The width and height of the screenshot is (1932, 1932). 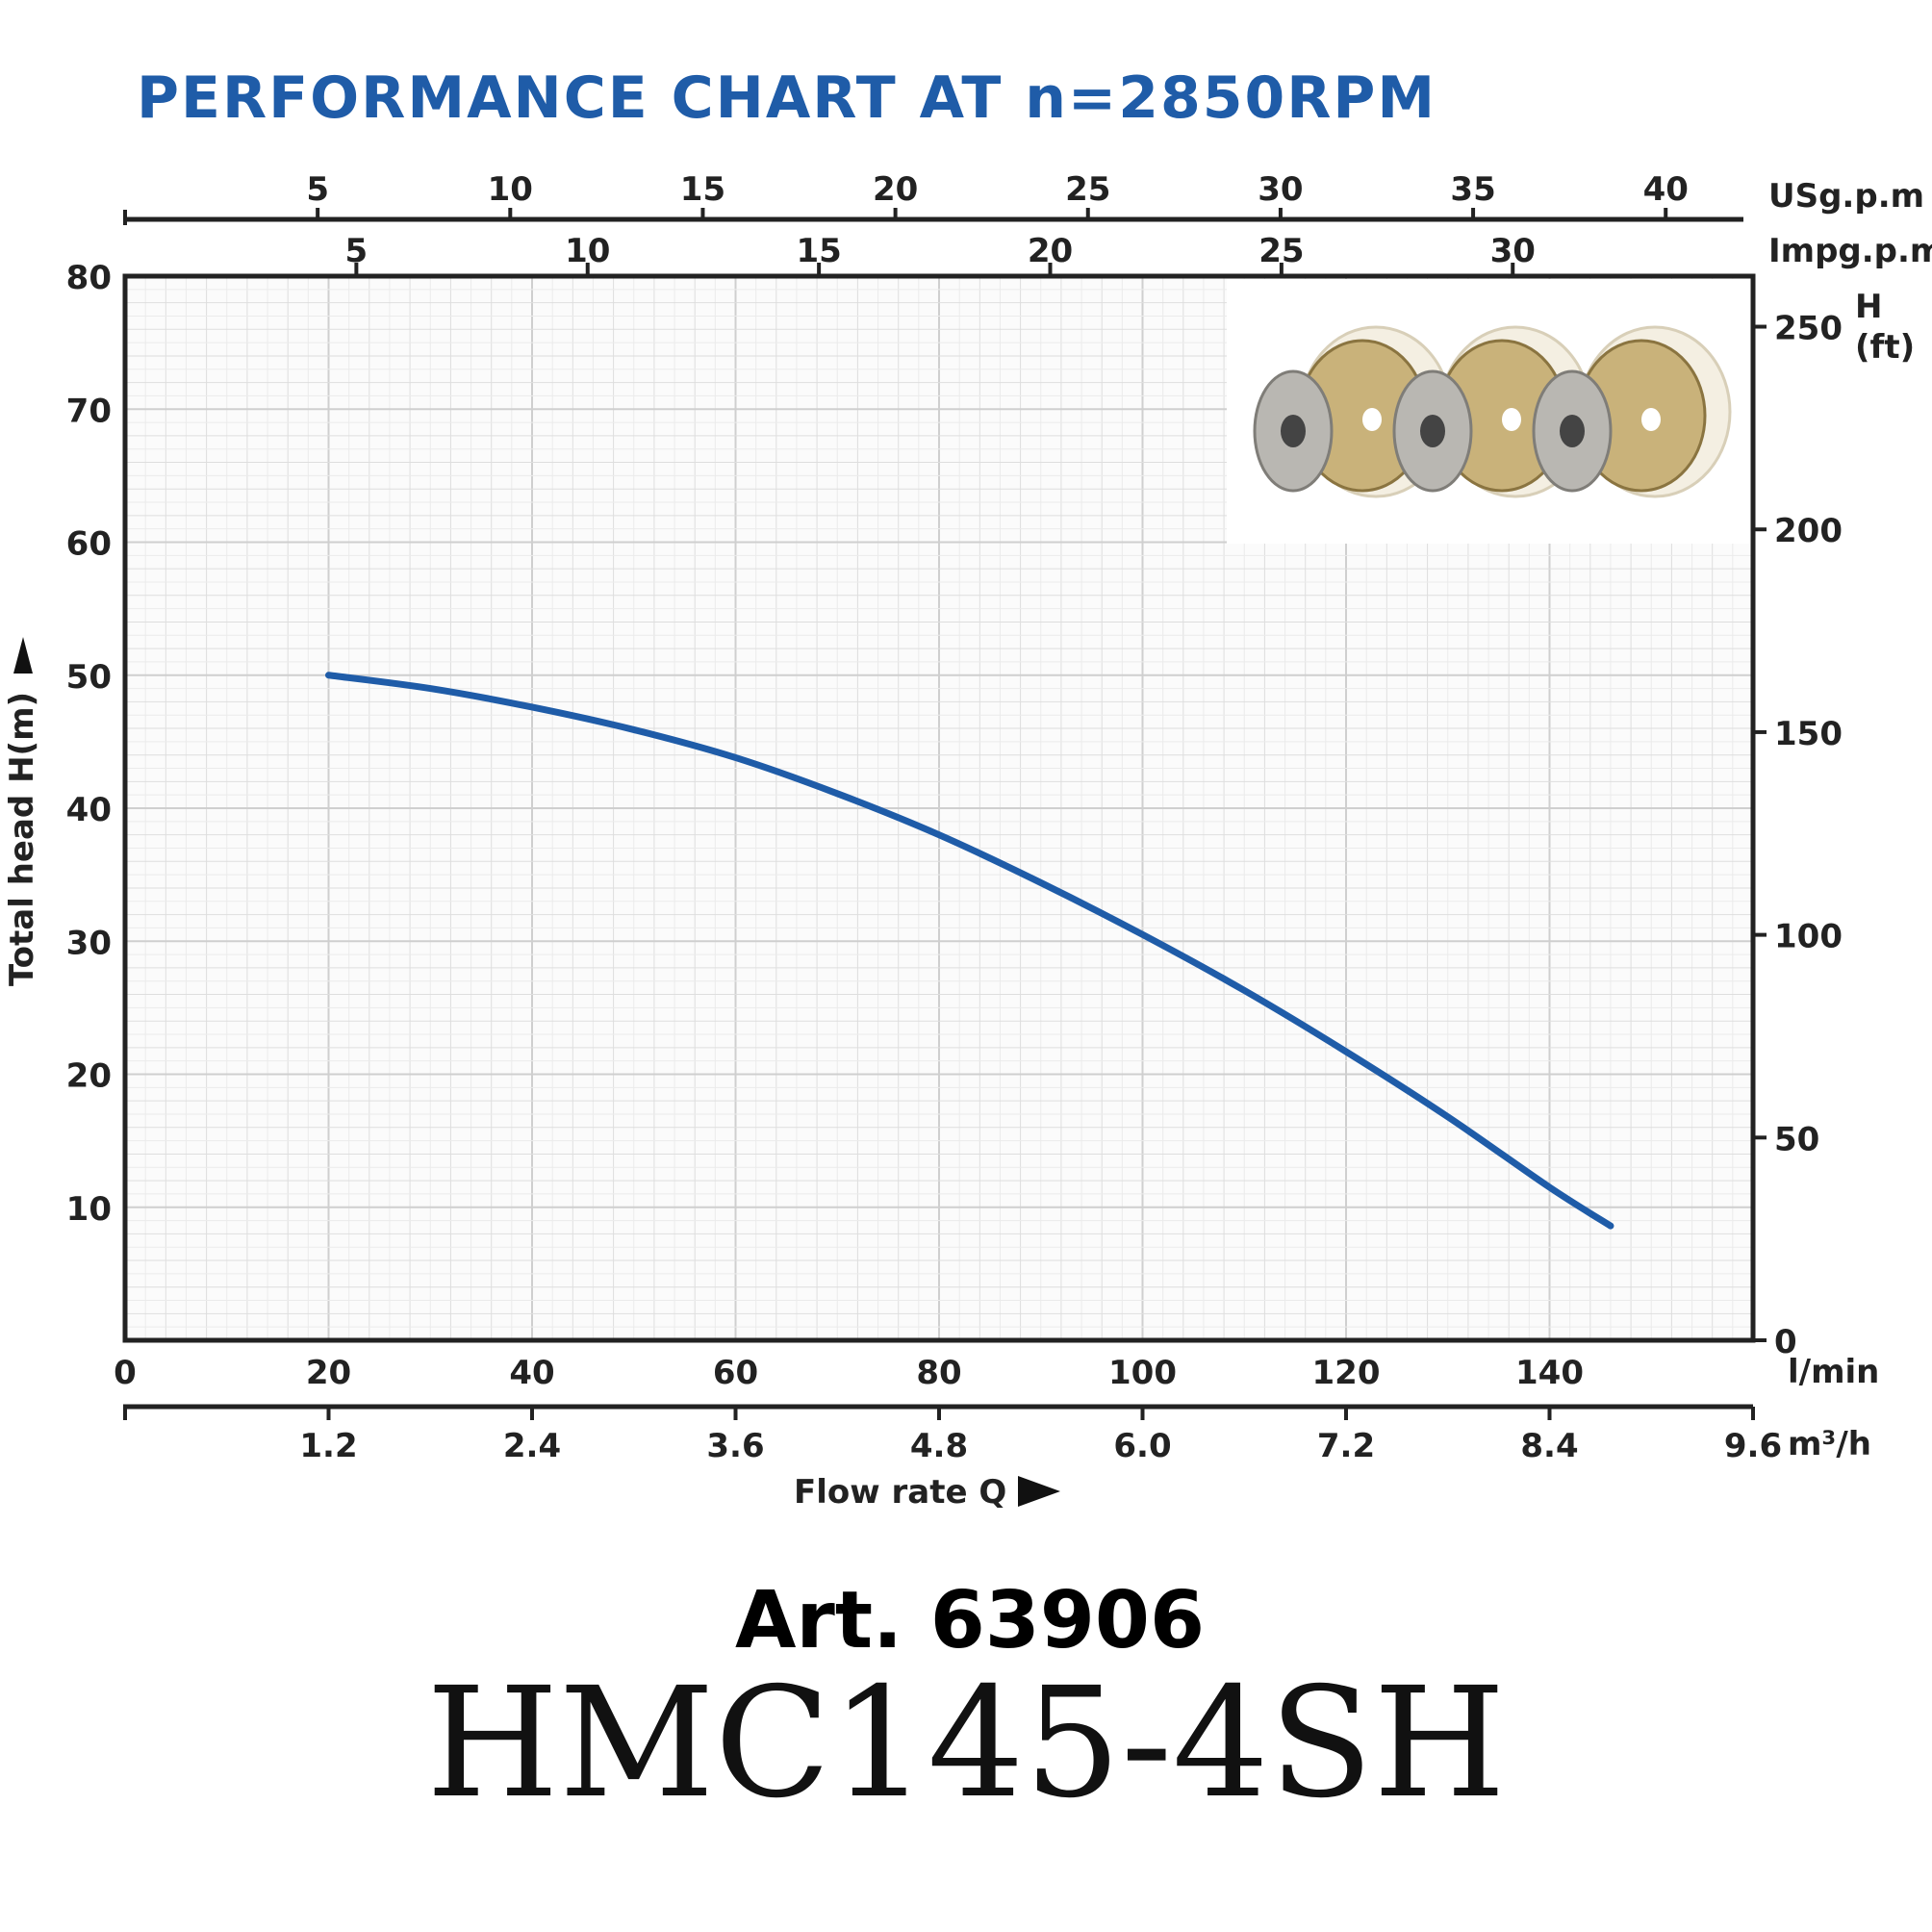 What do you see at coordinates (1753, 1446) in the screenshot?
I see `x2-tick-label: 9.6` at bounding box center [1753, 1446].